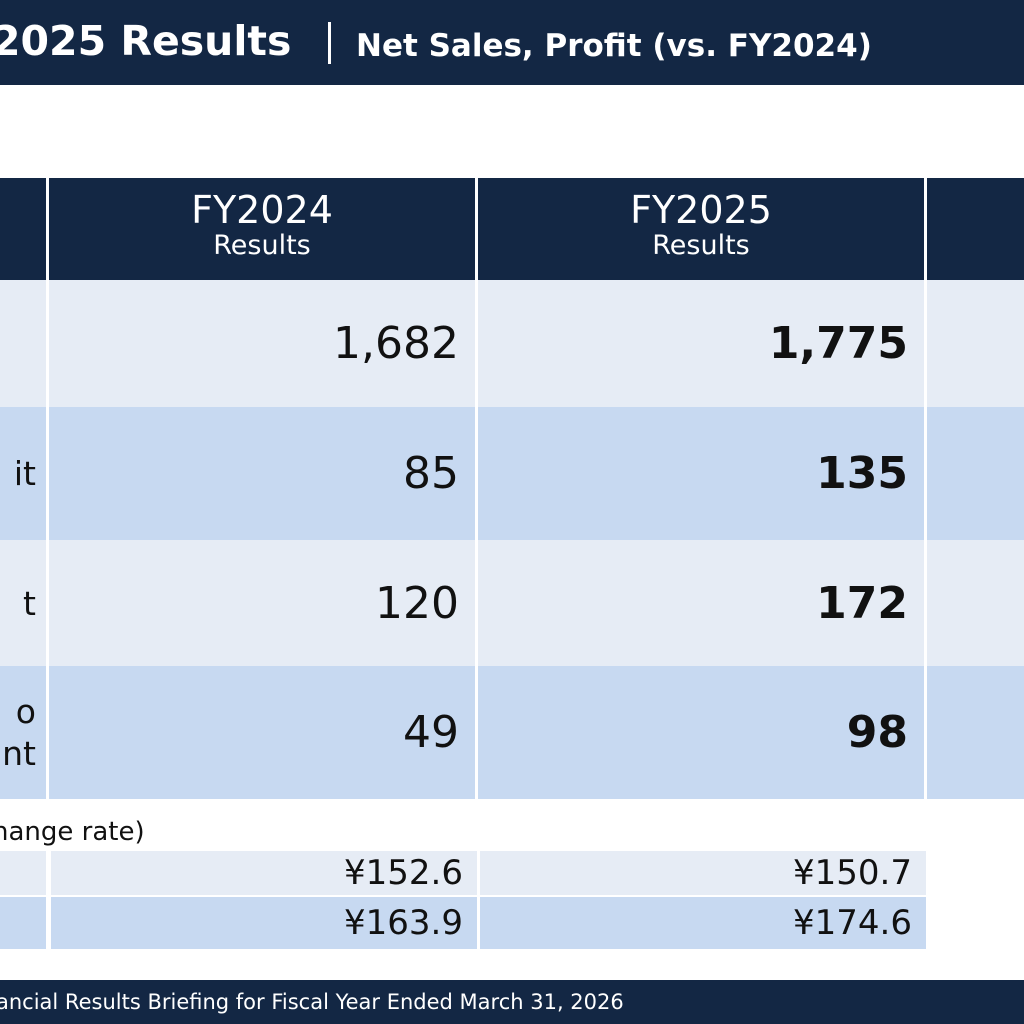 The image size is (1024, 1024). What do you see at coordinates (701, 732) in the screenshot?
I see `net-profit-fy2025: 98` at bounding box center [701, 732].